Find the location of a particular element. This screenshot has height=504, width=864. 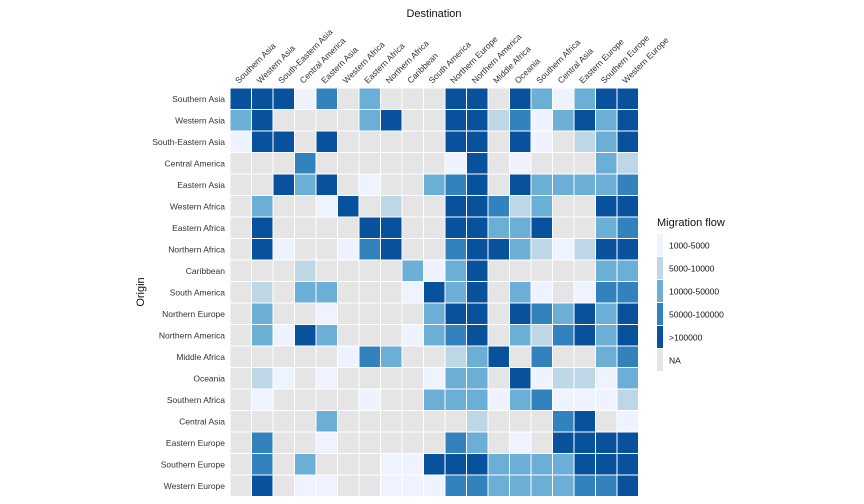

heatmap-cell-caribbean-to-oceania is located at coordinates (520, 270).